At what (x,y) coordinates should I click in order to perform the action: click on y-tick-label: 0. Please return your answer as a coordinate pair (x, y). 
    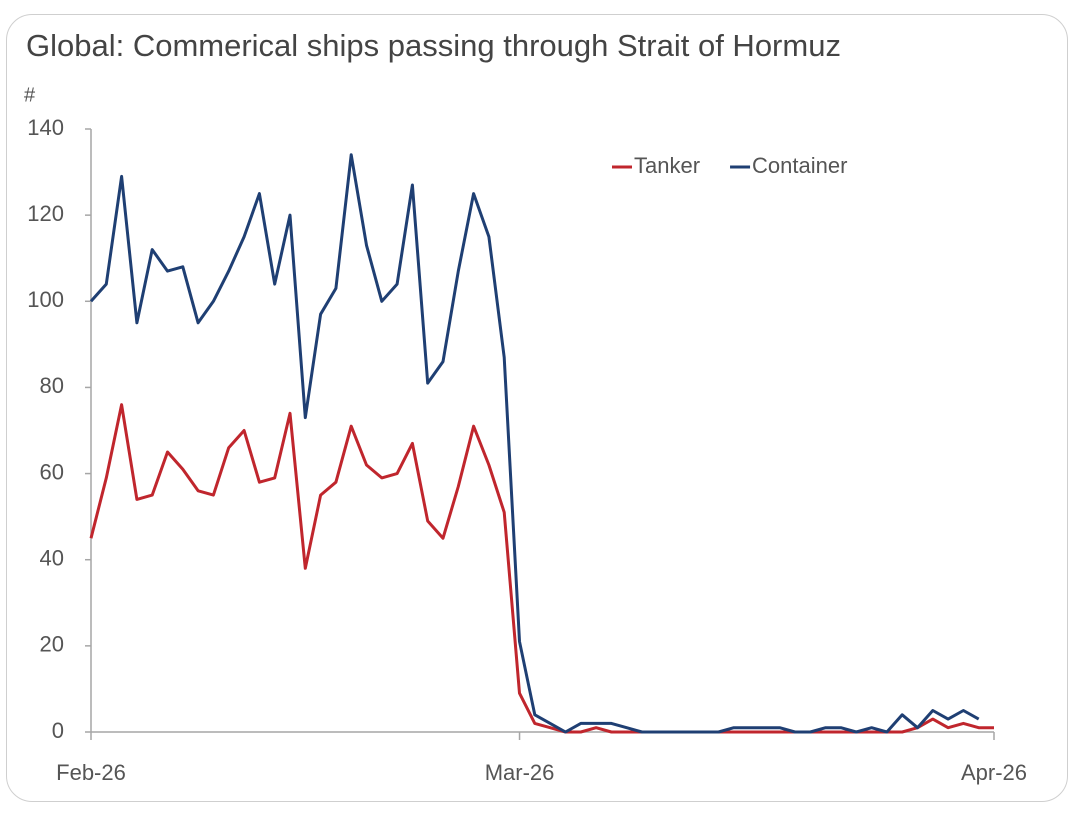
    Looking at the image, I should click on (58, 730).